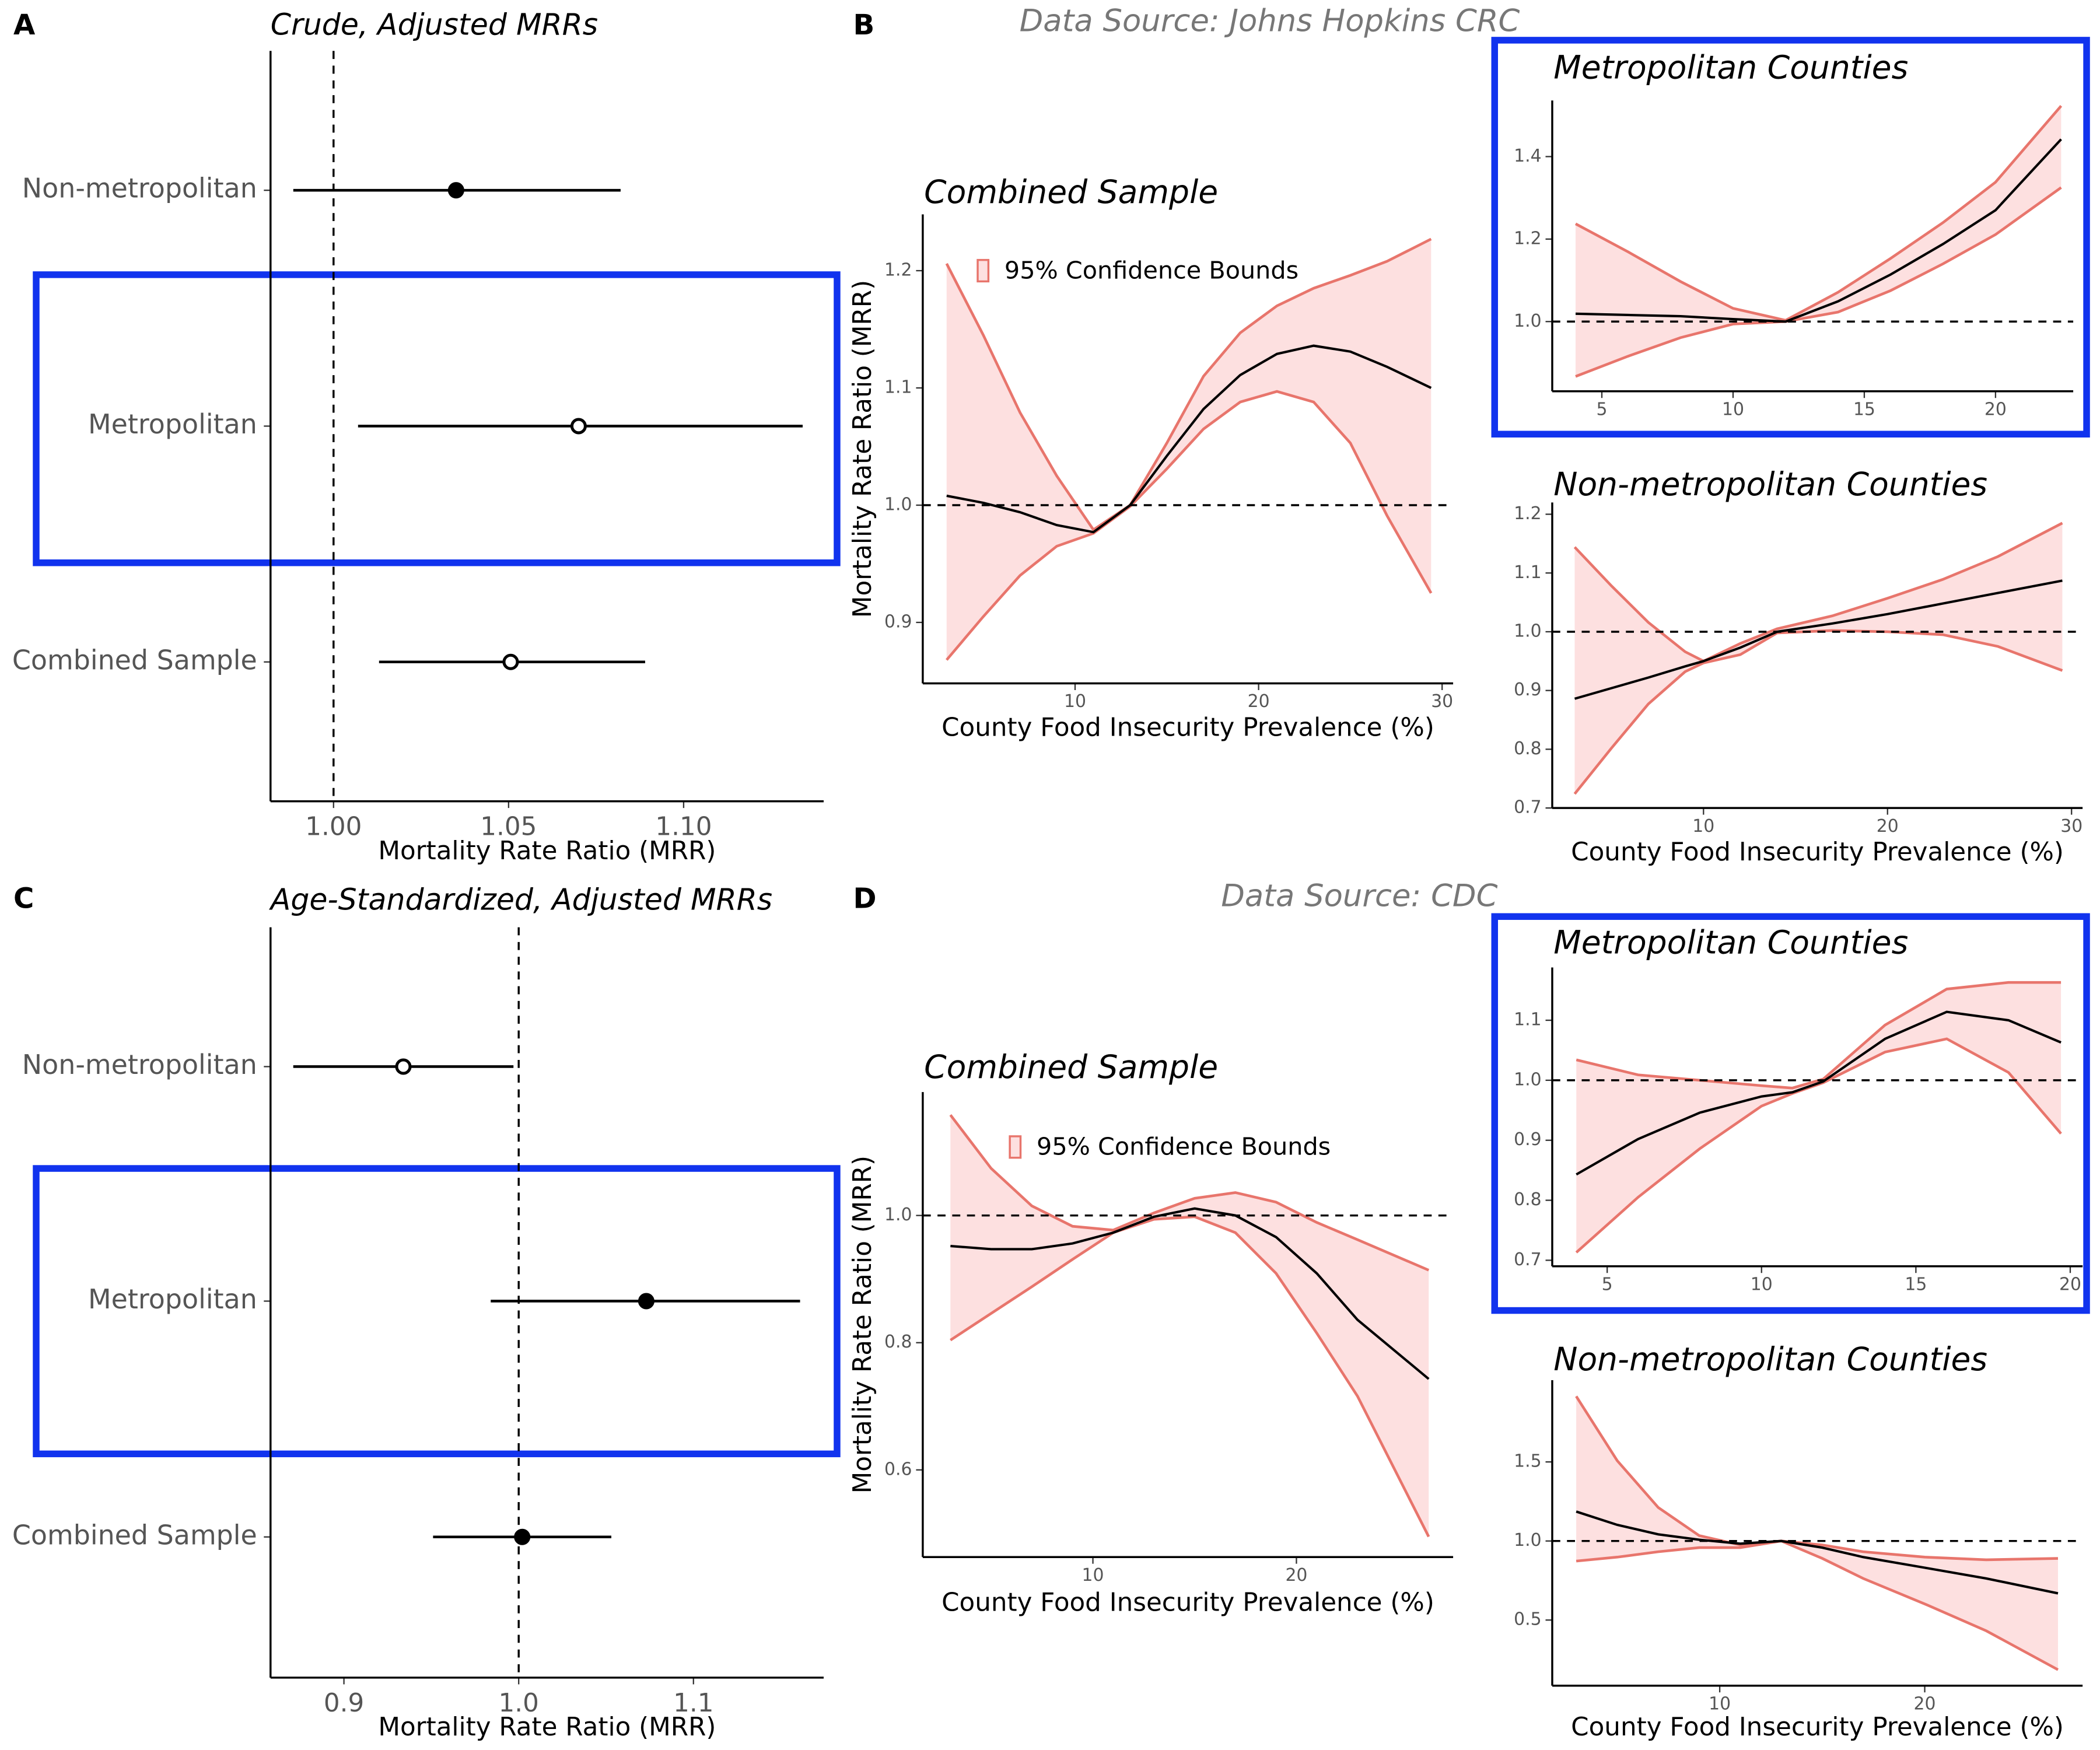 Image resolution: width=2100 pixels, height=1750 pixels. What do you see at coordinates (1527, 156) in the screenshot?
I see `y-tick-label: 1.4` at bounding box center [1527, 156].